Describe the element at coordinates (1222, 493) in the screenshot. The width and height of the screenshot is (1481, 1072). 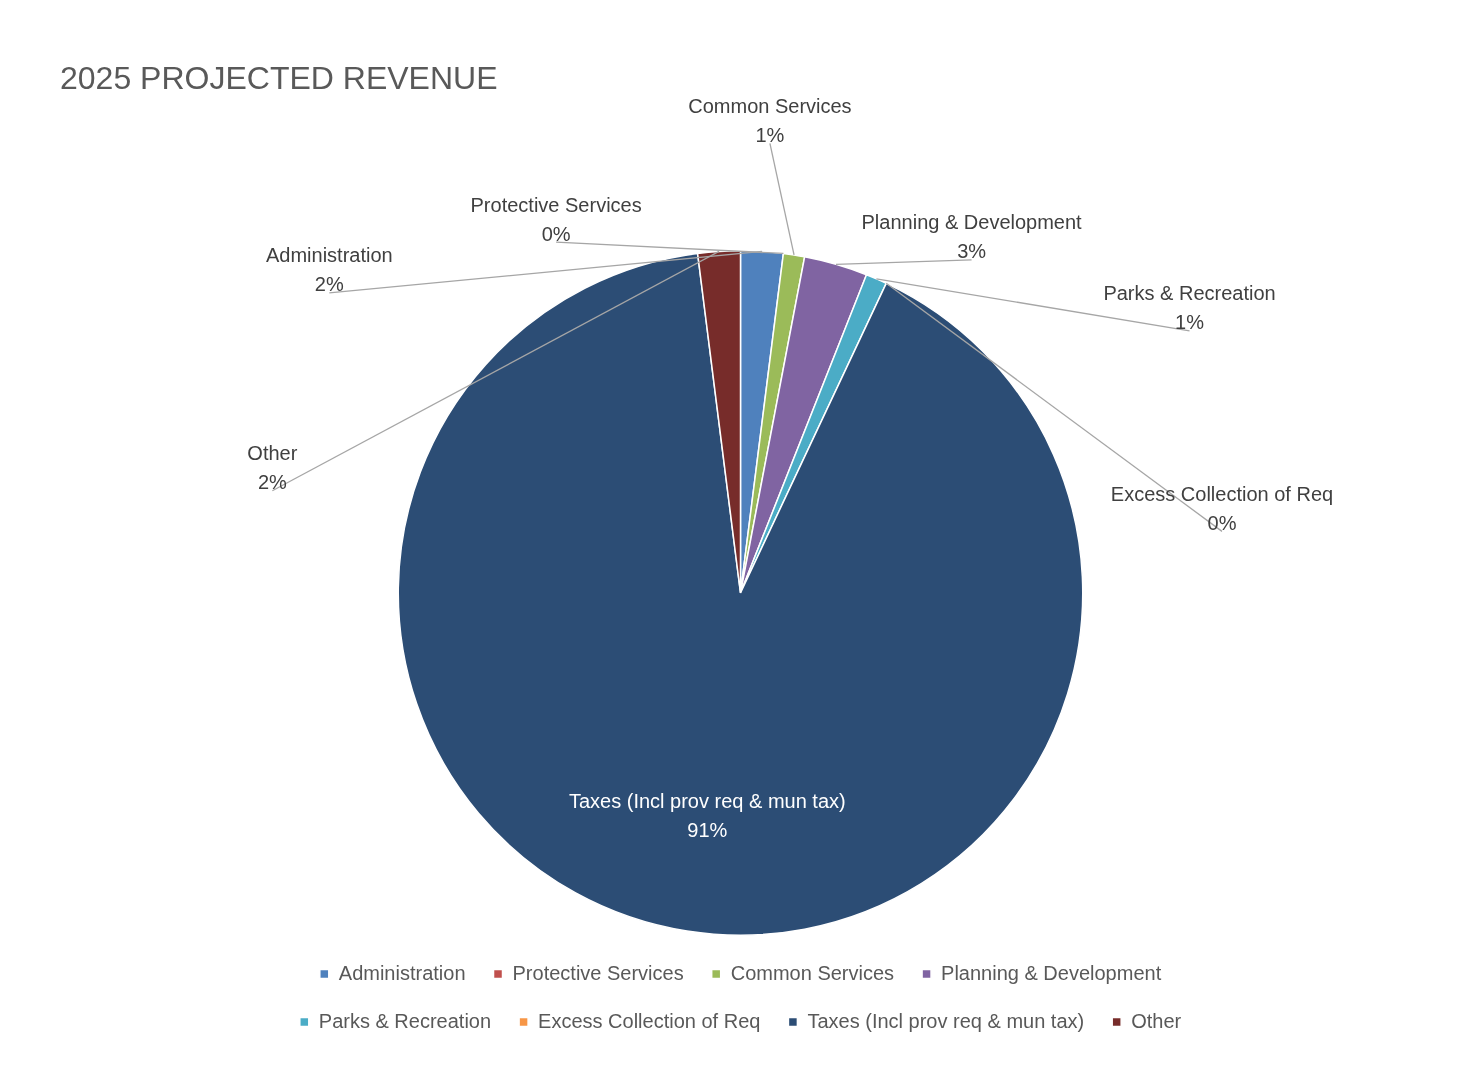
I see `category-label: Excess Collection of Req` at that location.